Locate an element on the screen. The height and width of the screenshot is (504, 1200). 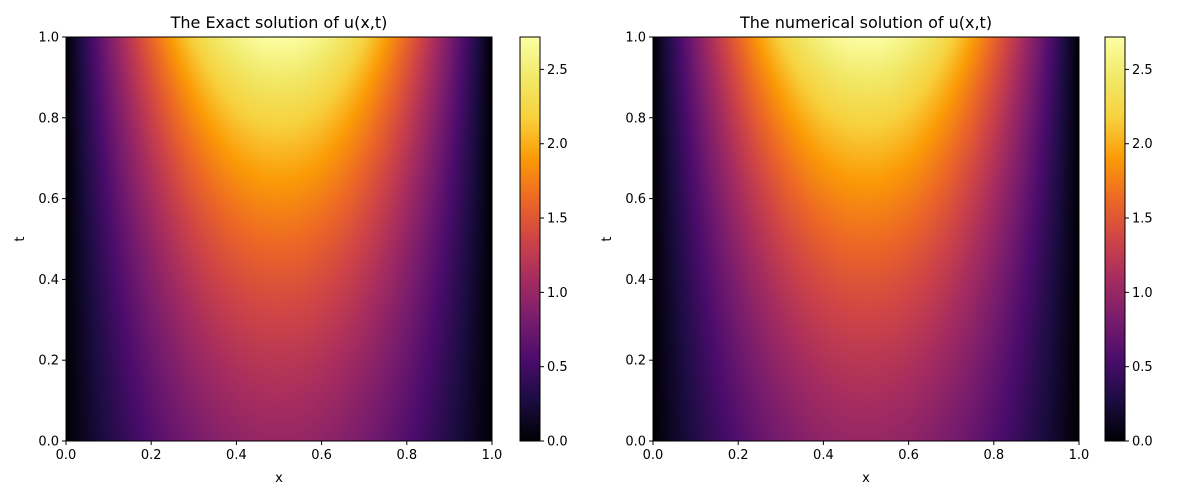
y-axis-numerical: 0.0 0.2 0.4 0.6 0.8 1.0 is located at coordinates (639, 240).